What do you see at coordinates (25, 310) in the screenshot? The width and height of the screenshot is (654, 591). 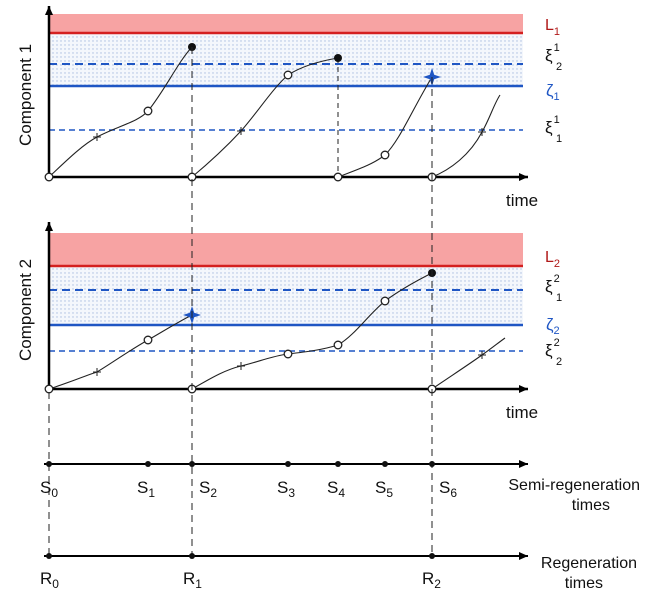 I see `component-2-axis-label: Component 2` at bounding box center [25, 310].